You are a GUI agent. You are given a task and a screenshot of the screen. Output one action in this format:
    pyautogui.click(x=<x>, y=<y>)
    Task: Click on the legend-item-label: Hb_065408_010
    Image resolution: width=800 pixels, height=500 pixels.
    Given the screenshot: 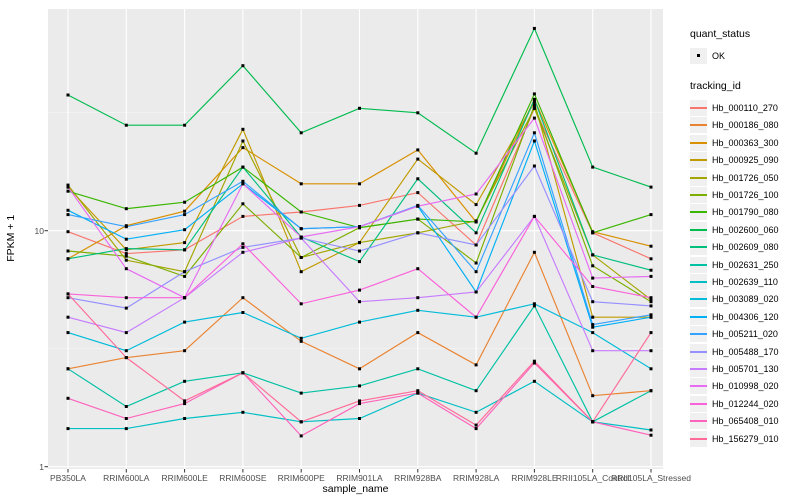 What is the action you would take?
    pyautogui.click(x=745, y=421)
    